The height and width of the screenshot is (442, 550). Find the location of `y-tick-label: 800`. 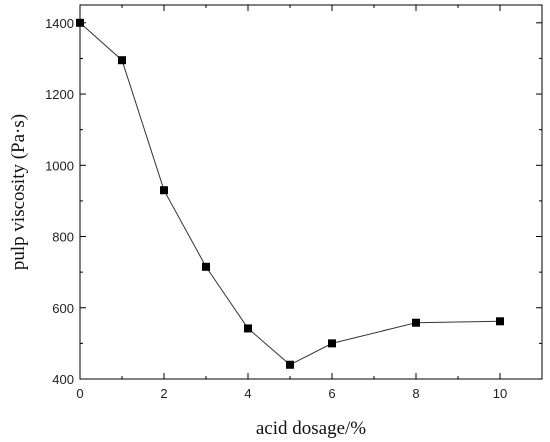

y-tick-label: 800 is located at coordinates (63, 237).